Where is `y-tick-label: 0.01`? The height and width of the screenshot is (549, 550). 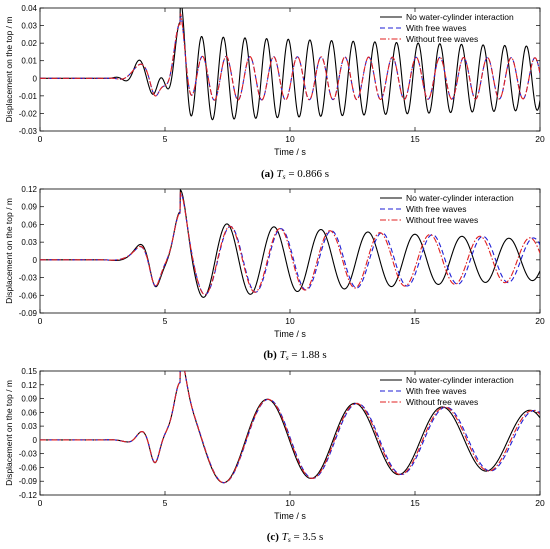 y-tick-label: 0.01 is located at coordinates (29, 61).